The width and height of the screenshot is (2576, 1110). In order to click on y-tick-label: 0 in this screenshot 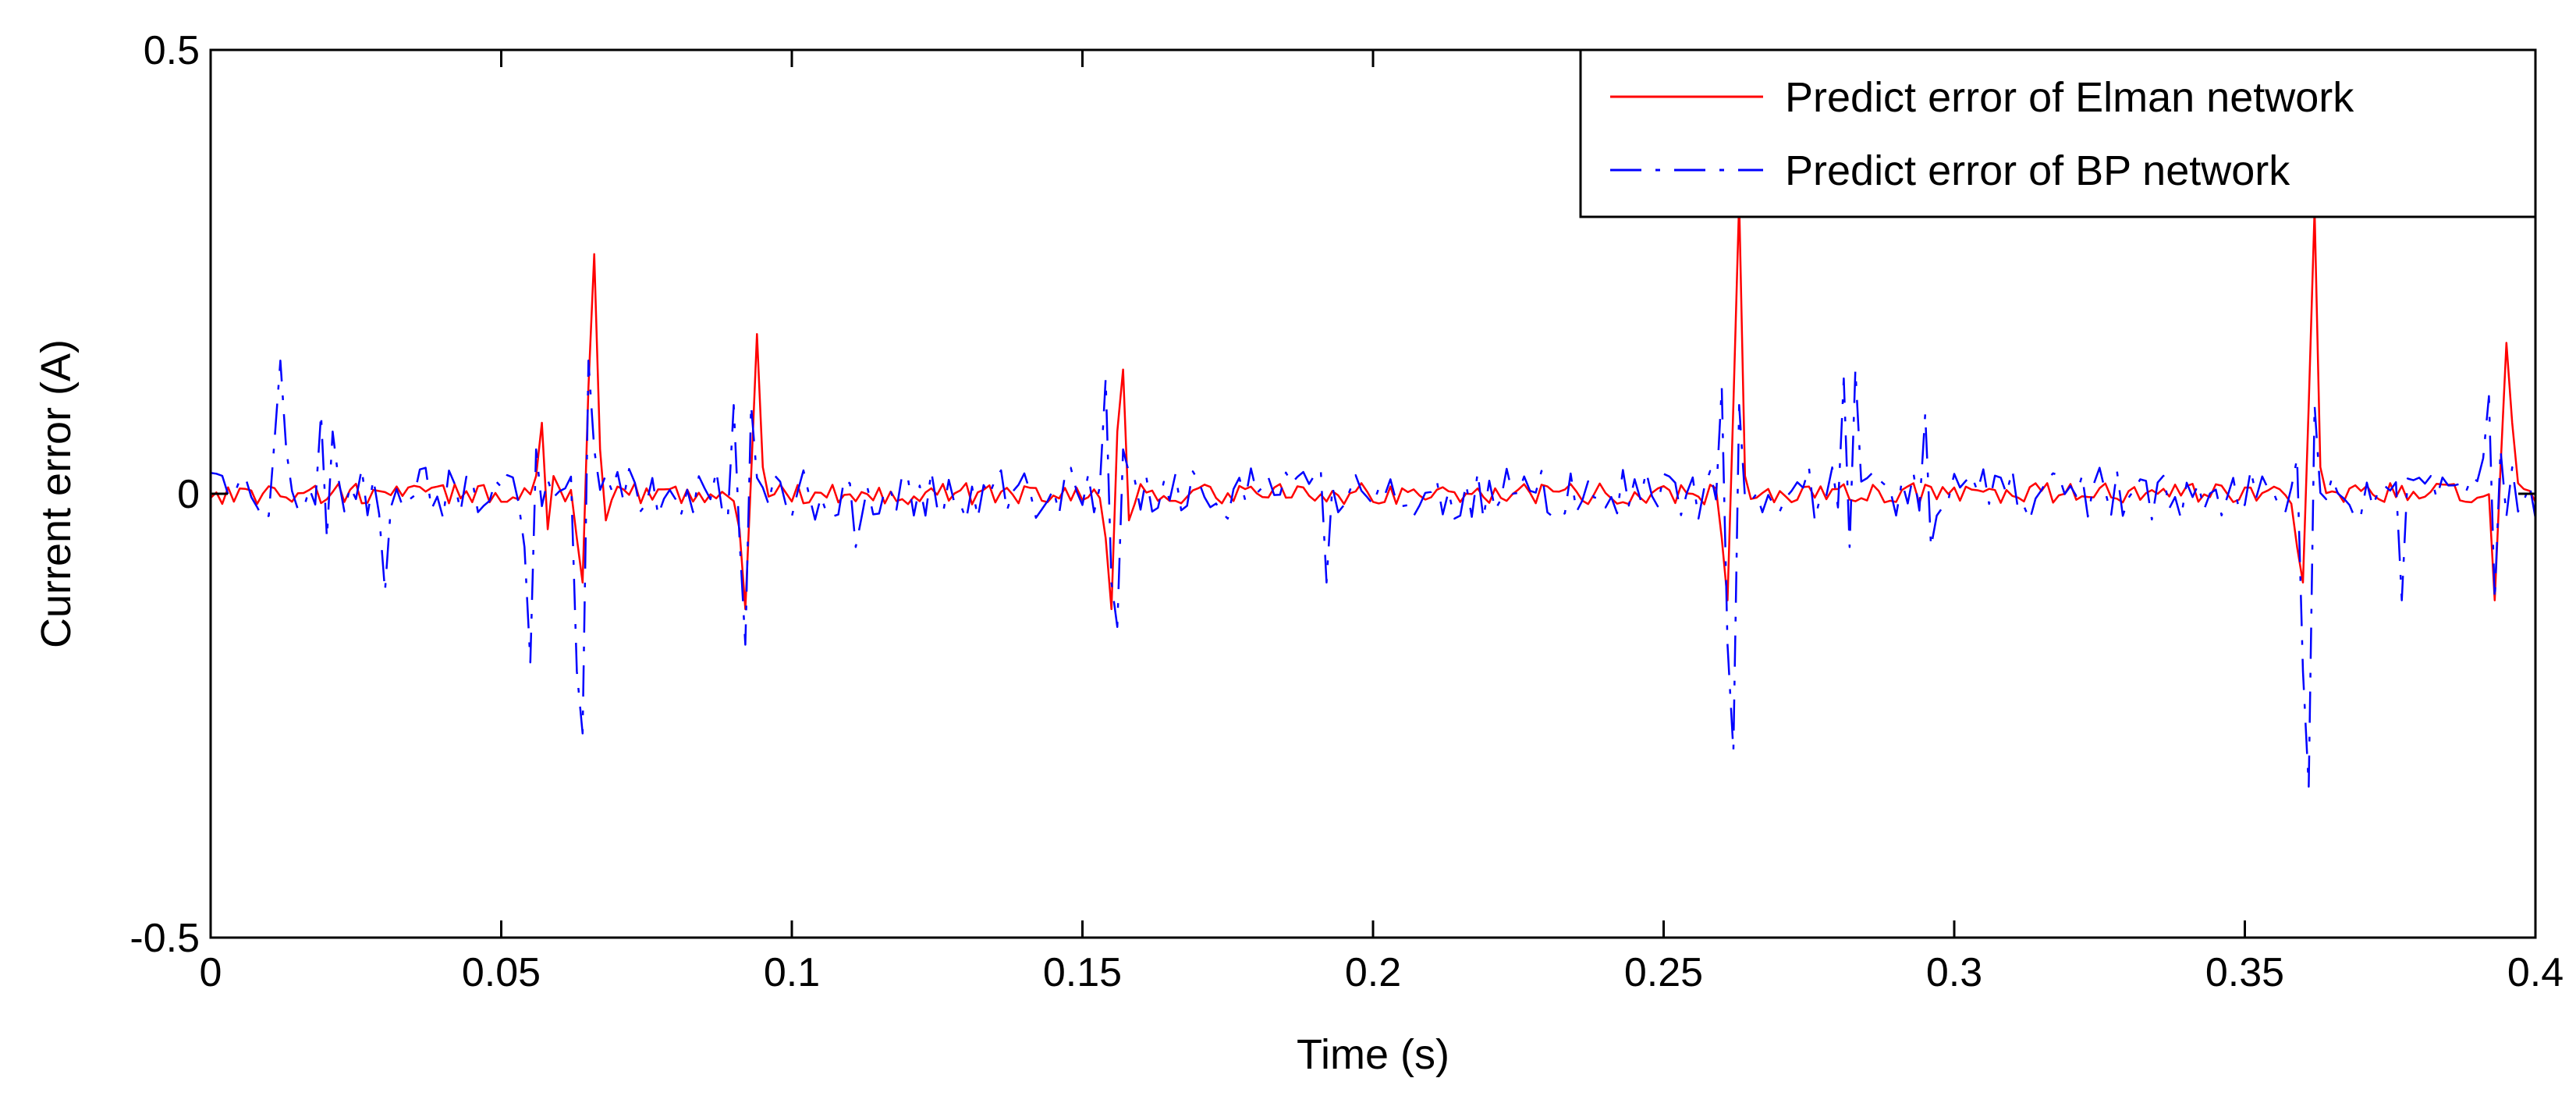, I will do `click(188, 494)`.